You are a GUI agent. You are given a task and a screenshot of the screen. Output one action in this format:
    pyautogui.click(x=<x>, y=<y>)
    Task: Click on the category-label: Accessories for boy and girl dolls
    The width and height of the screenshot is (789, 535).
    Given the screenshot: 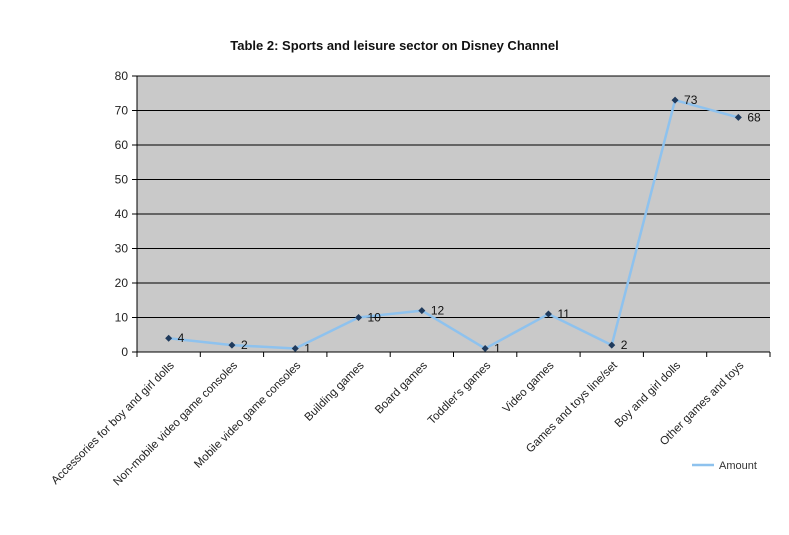 What is the action you would take?
    pyautogui.click(x=113, y=423)
    